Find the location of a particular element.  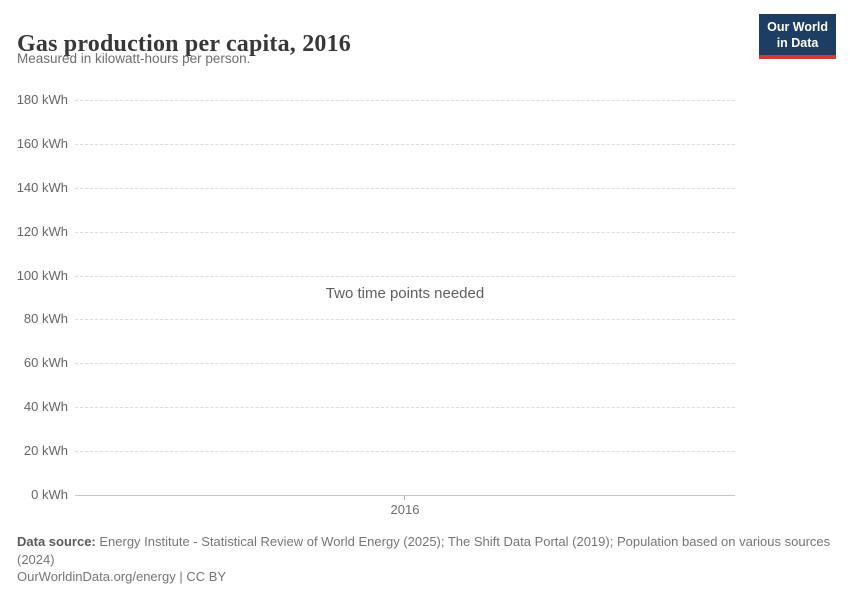

y-axis-tick-label: 120 kWh is located at coordinates (42, 231).